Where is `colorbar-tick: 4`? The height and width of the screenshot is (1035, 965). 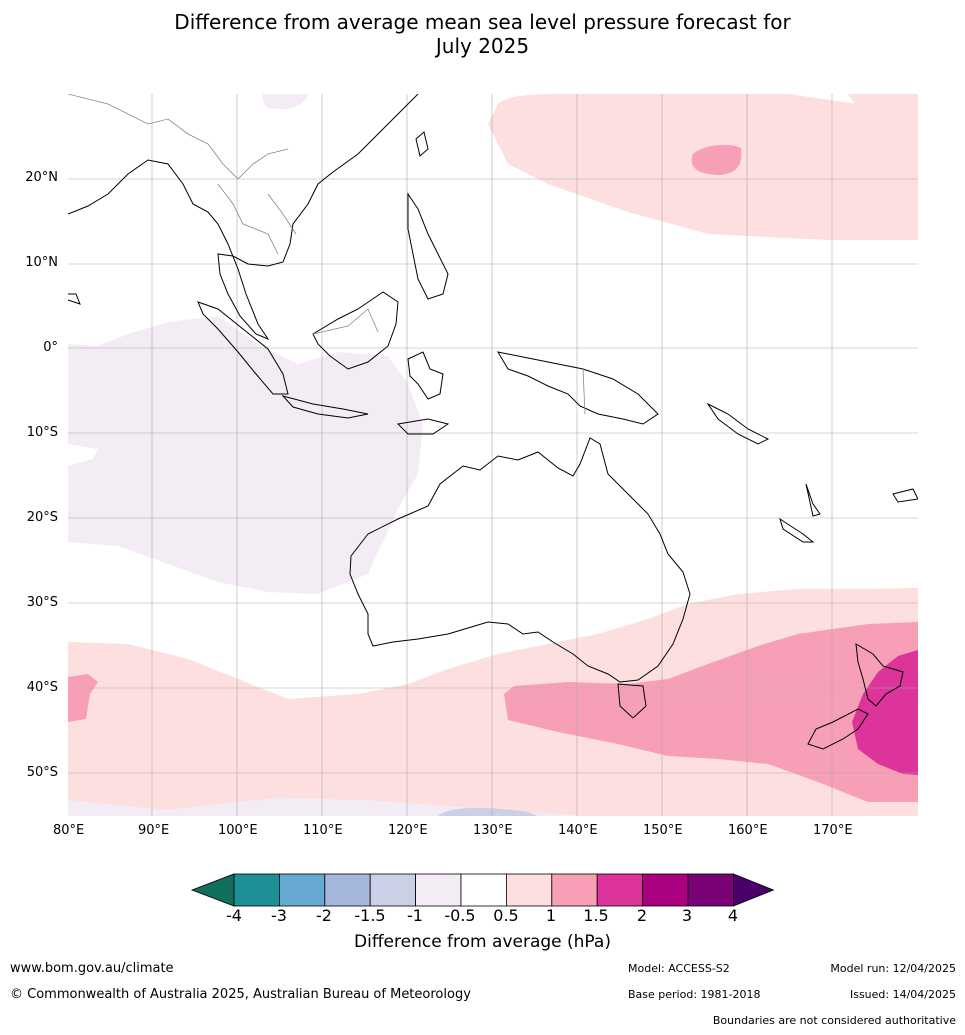
colorbar-tick: 4 is located at coordinates (733, 915).